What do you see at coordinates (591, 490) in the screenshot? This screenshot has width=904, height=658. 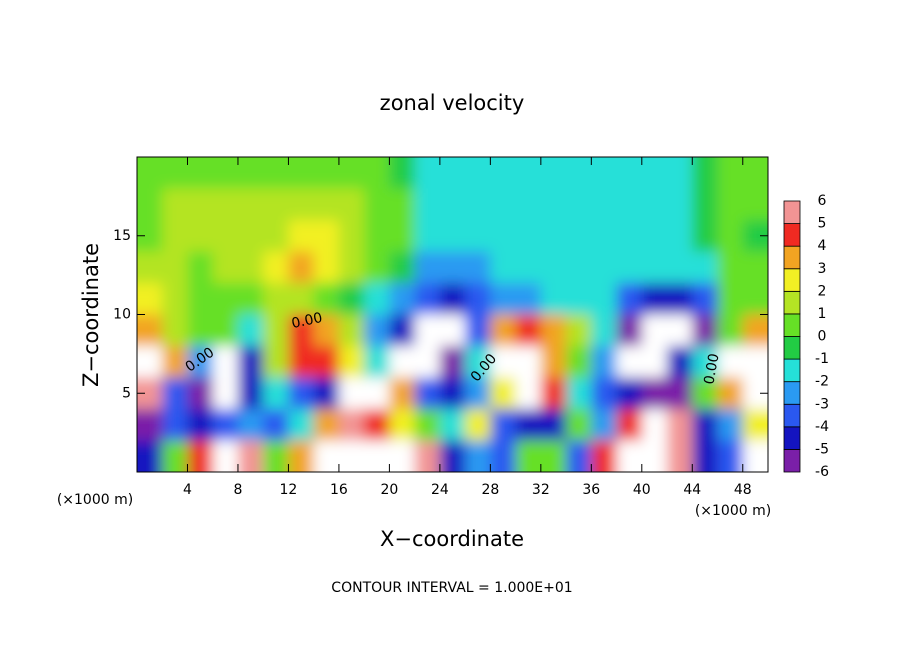 I see `x-tick-label: 36` at bounding box center [591, 490].